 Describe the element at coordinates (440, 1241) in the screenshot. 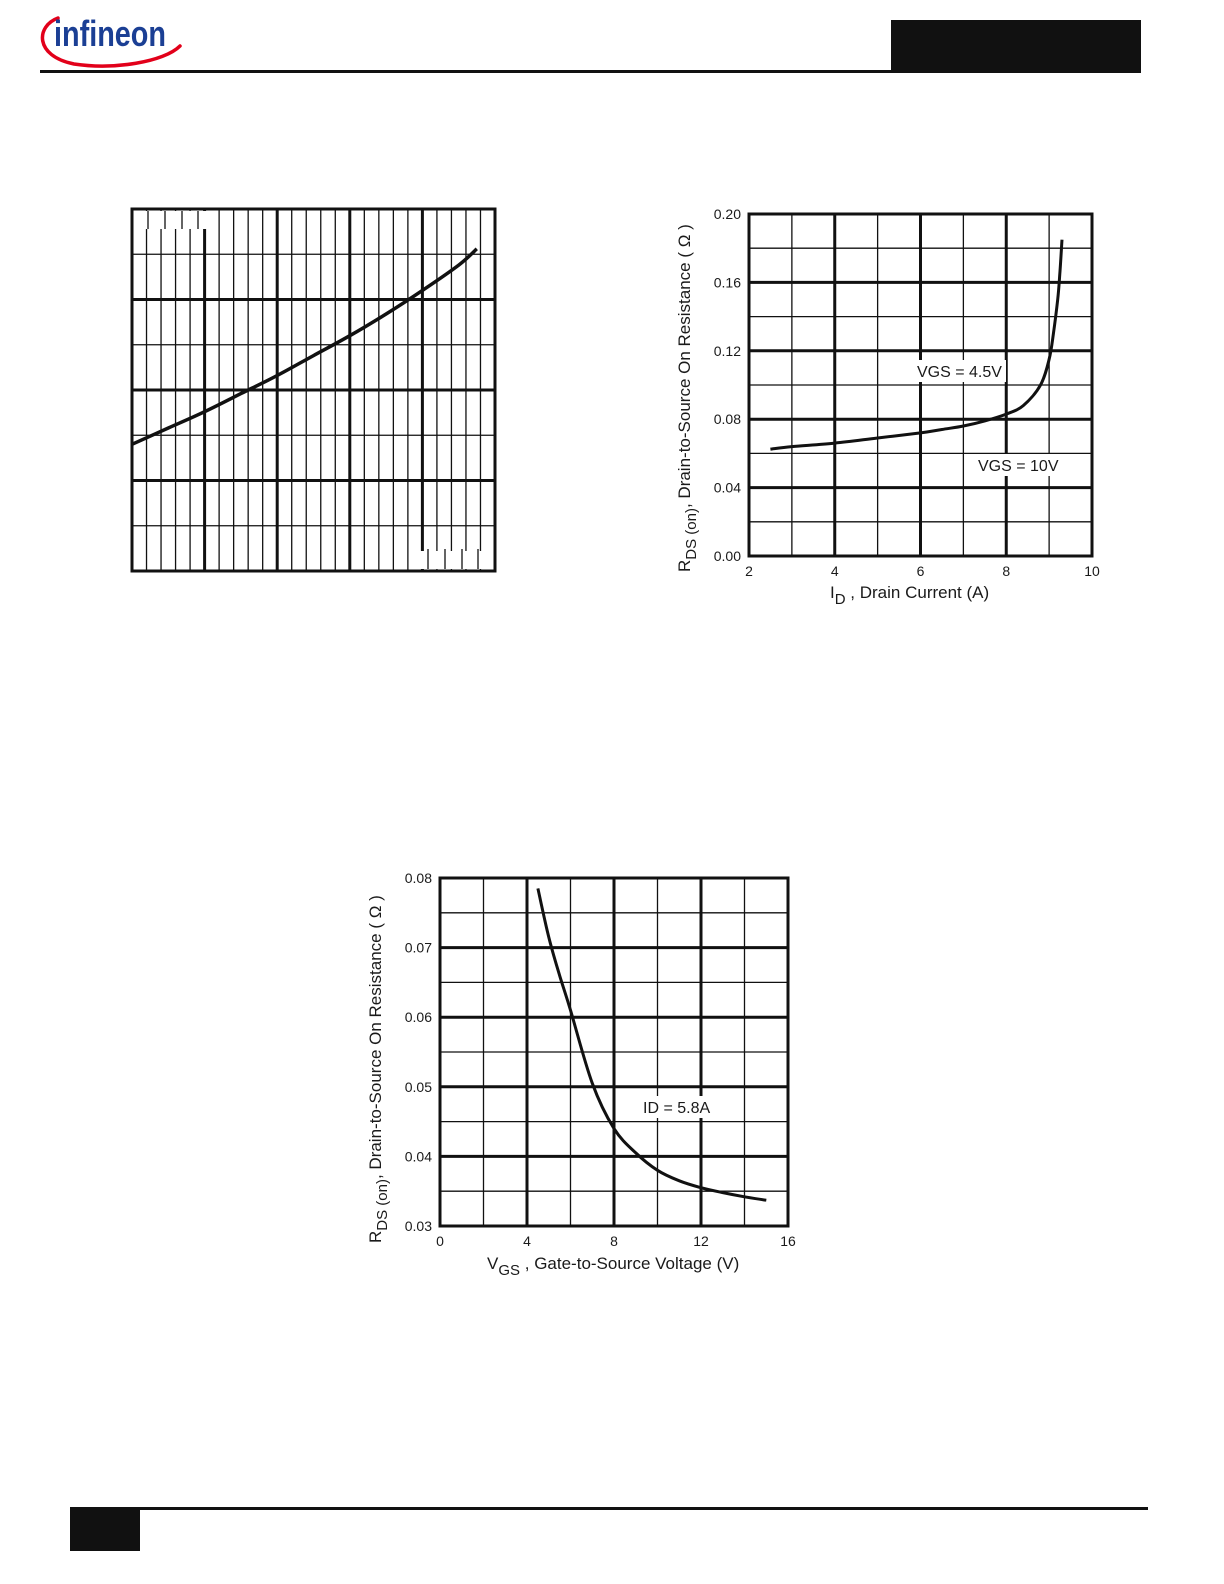

I see `x-tick-label: 0` at that location.